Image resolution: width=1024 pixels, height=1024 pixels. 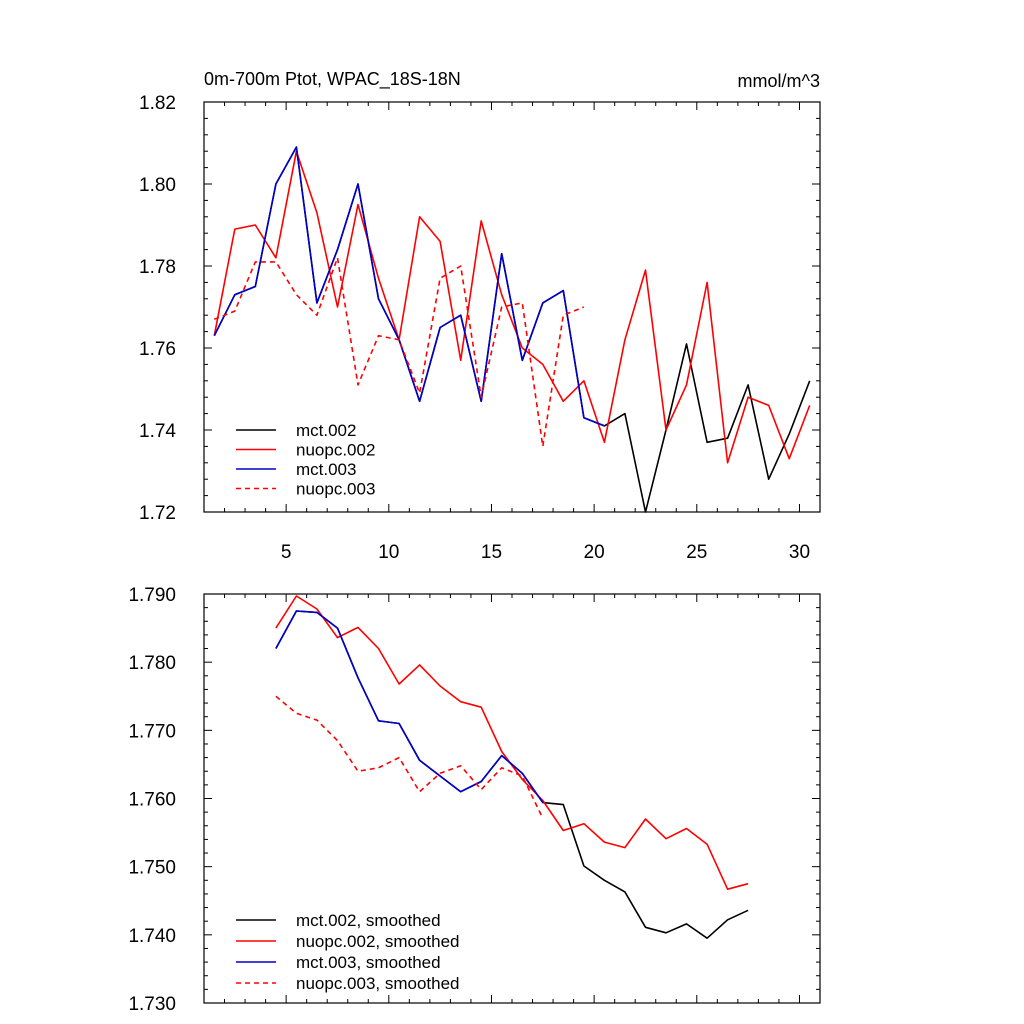 What do you see at coordinates (286, 552) in the screenshot?
I see `x-tick-label: 5` at bounding box center [286, 552].